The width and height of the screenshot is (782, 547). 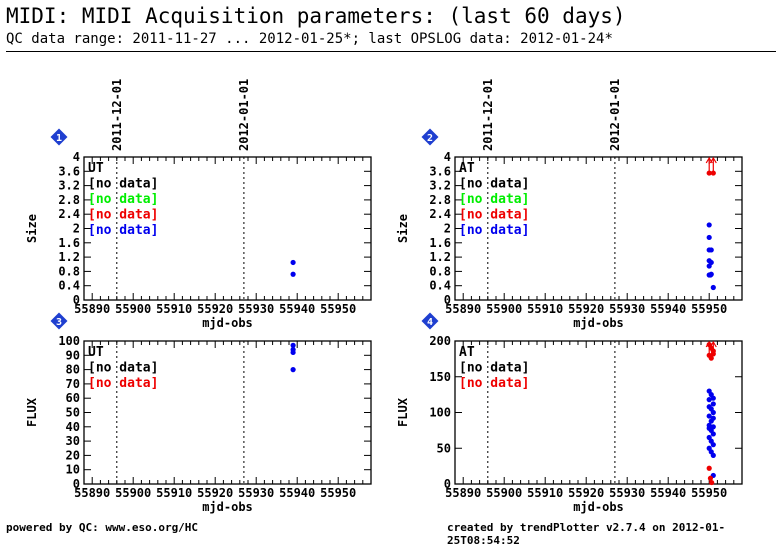 I want to click on y-tick-label: 3.2, so click(x=440, y=186).